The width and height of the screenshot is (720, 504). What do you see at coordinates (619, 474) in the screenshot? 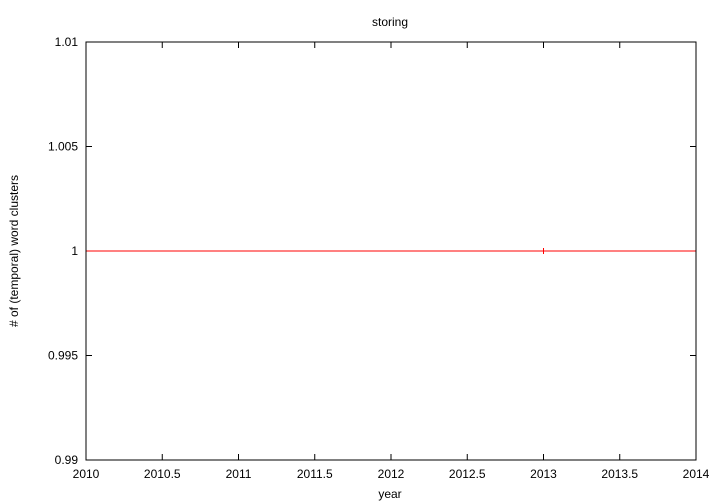
I see `x-tick-label: 2013.5` at bounding box center [619, 474].